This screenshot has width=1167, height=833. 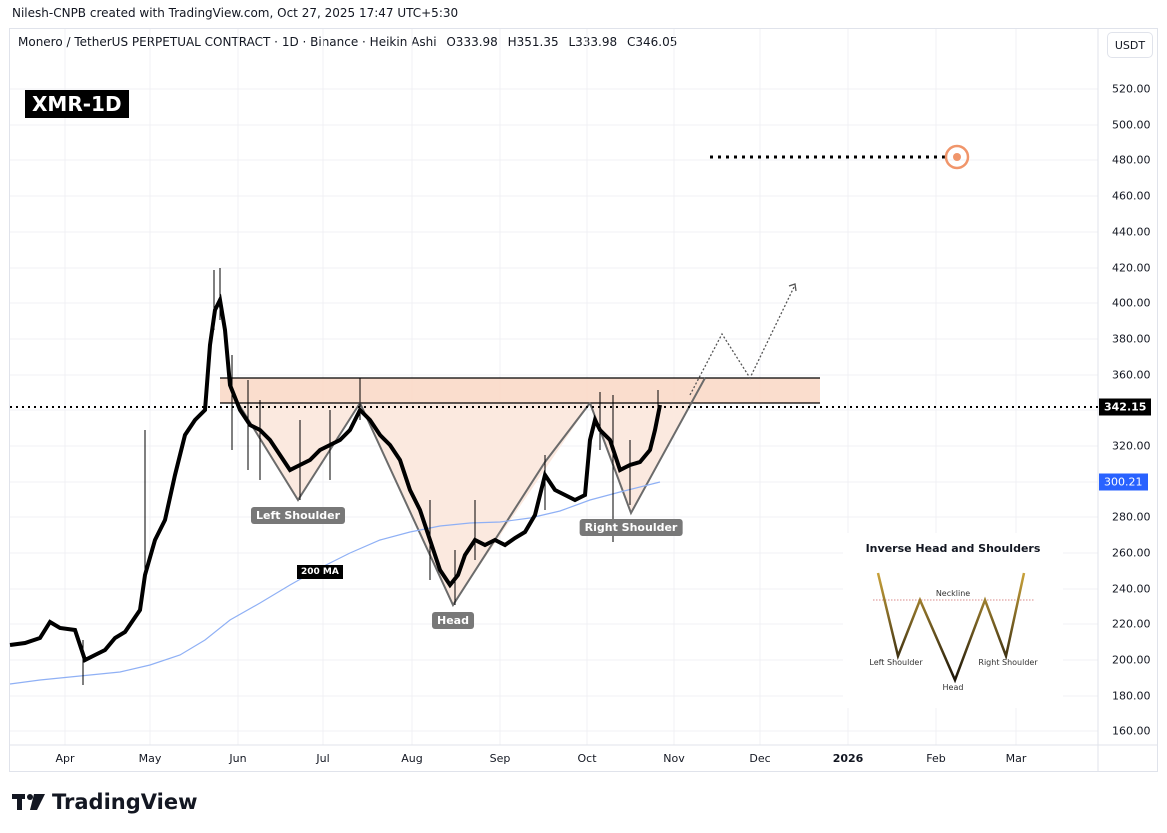 I want to click on target-icon, so click(x=957, y=157).